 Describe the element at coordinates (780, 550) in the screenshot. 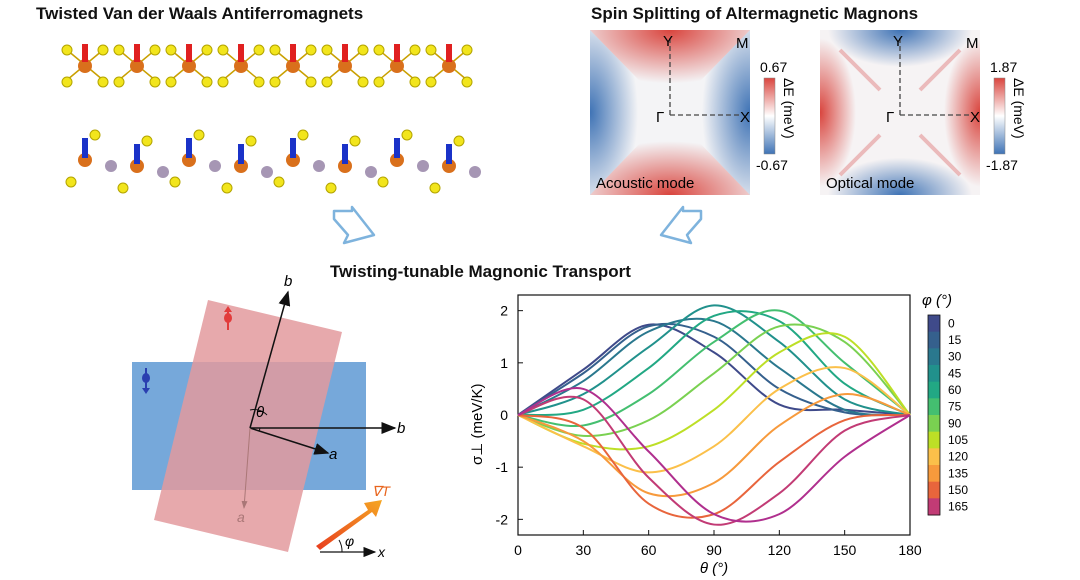

I see `x-tick-label: 120` at that location.